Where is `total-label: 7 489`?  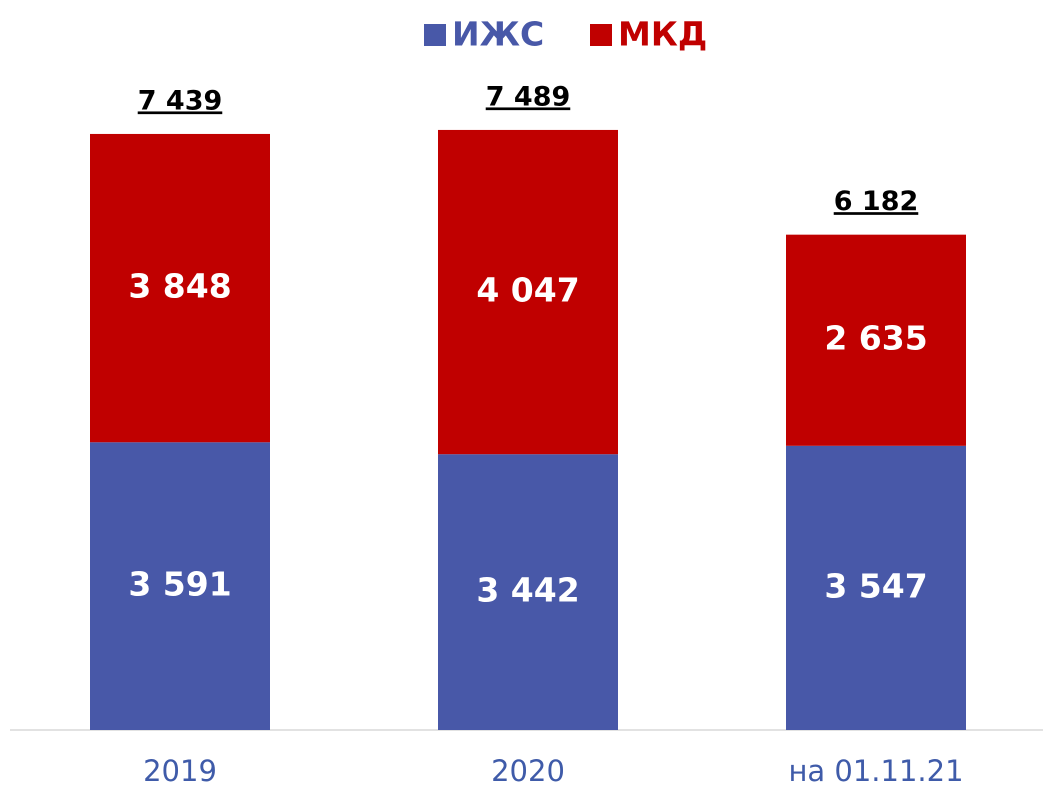 total-label: 7 489 is located at coordinates (528, 96).